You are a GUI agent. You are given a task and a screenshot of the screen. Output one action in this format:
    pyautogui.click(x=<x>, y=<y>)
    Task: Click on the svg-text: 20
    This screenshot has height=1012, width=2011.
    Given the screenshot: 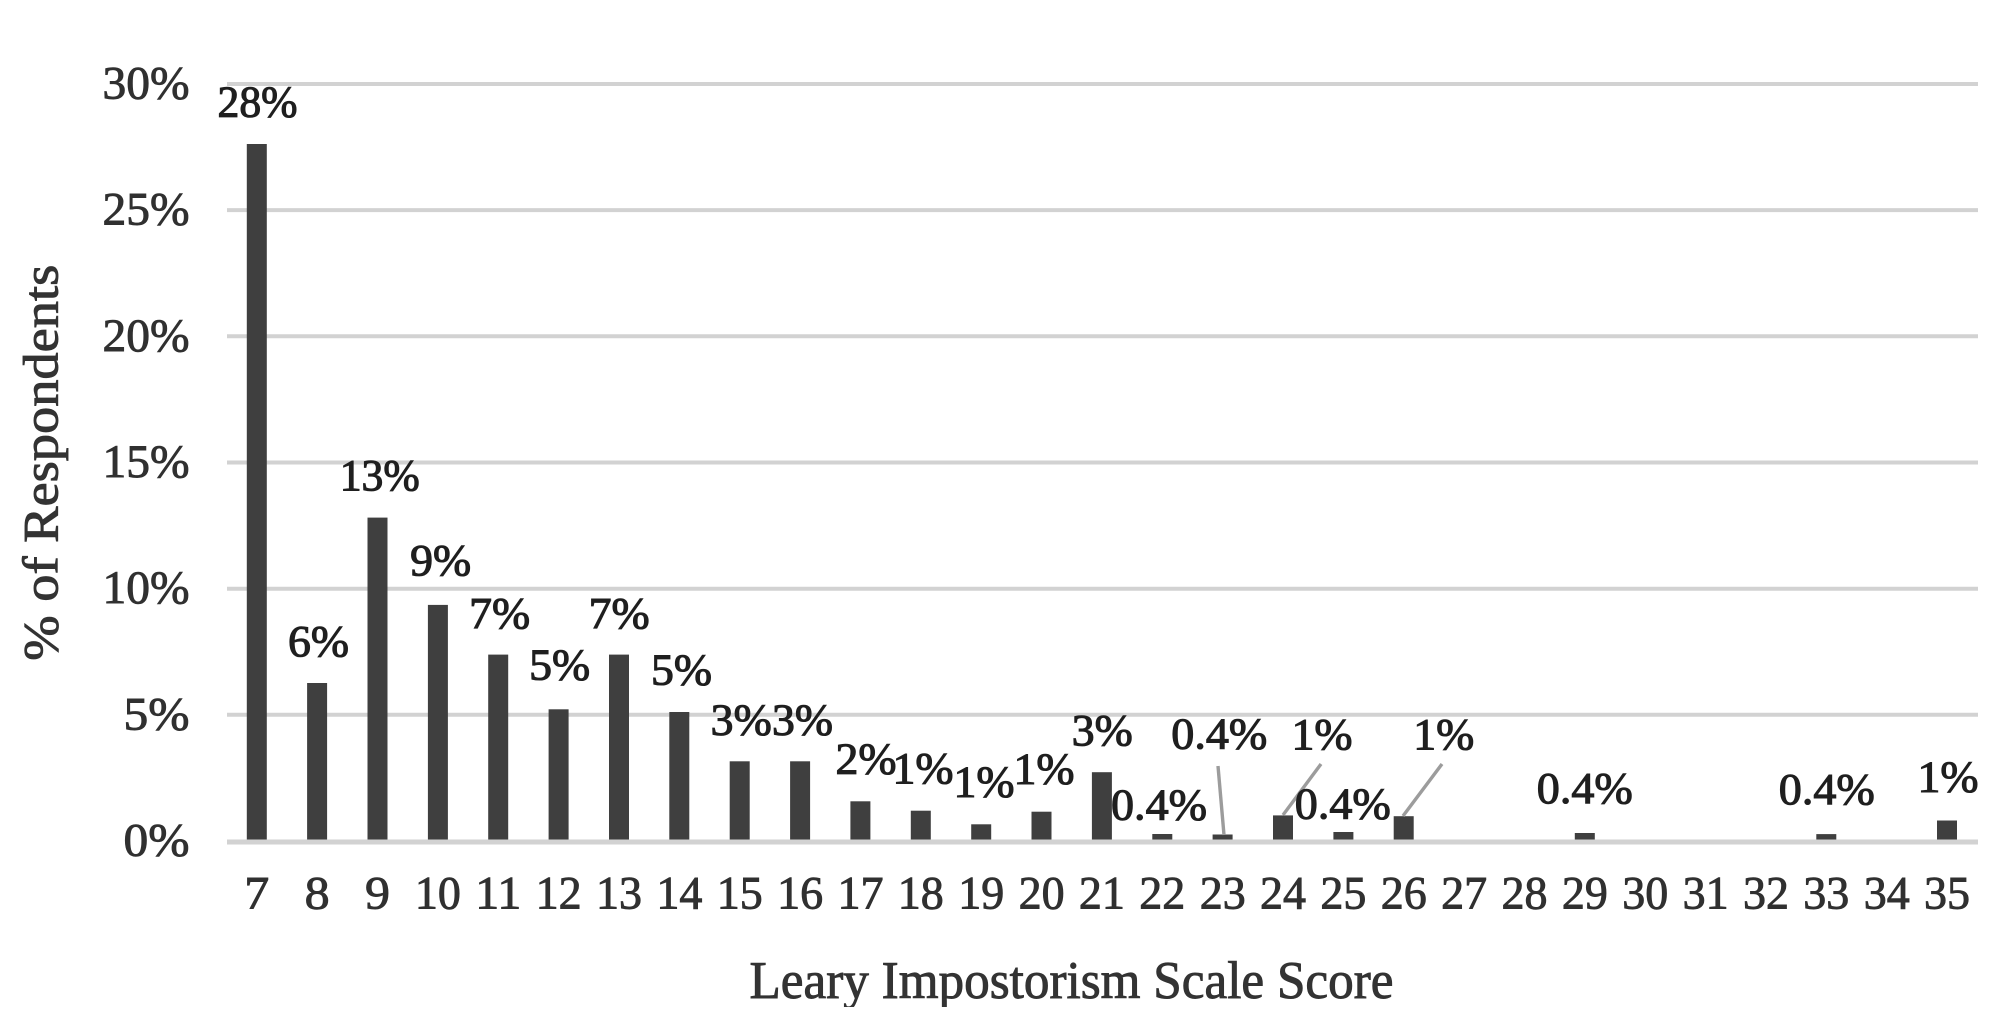 What is the action you would take?
    pyautogui.click(x=1042, y=894)
    